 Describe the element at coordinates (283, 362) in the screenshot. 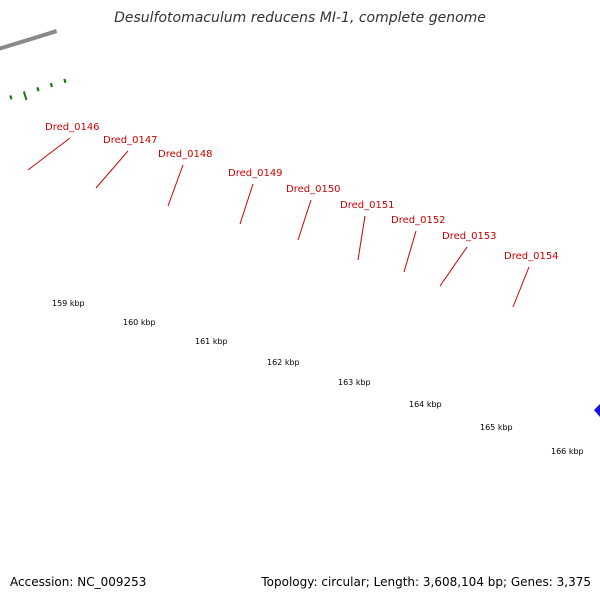

I see `scale-label: 162 kbp` at that location.